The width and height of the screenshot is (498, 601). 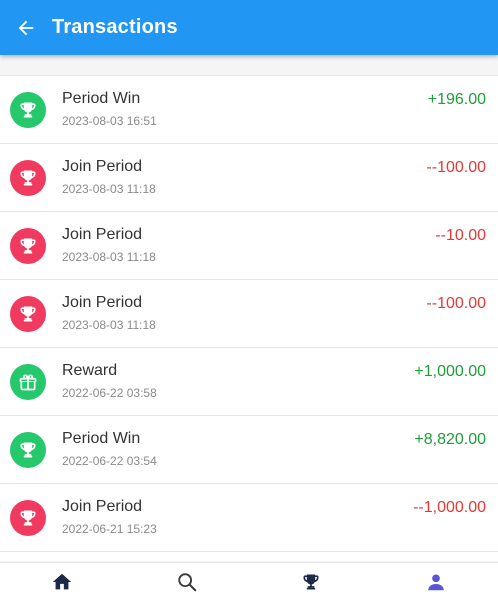 I want to click on transaction-row: Join Period 2022-06-21 15:23 --1,000.00, so click(x=249, y=518).